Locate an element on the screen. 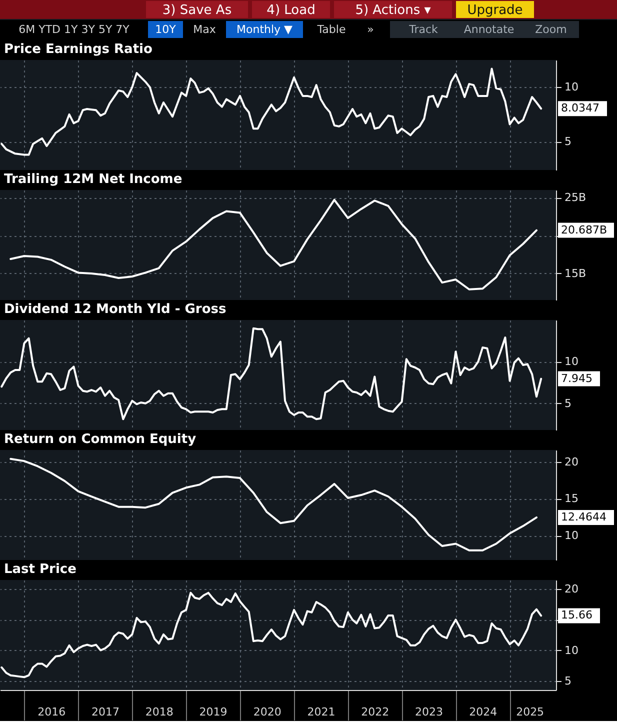  text: Zoom is located at coordinates (551, 29).